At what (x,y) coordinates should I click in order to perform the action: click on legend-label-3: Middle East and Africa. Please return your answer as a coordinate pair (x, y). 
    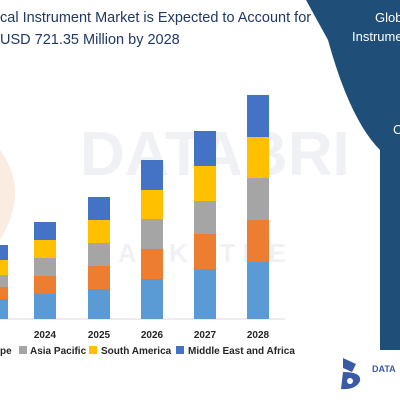
    Looking at the image, I should click on (241, 351).